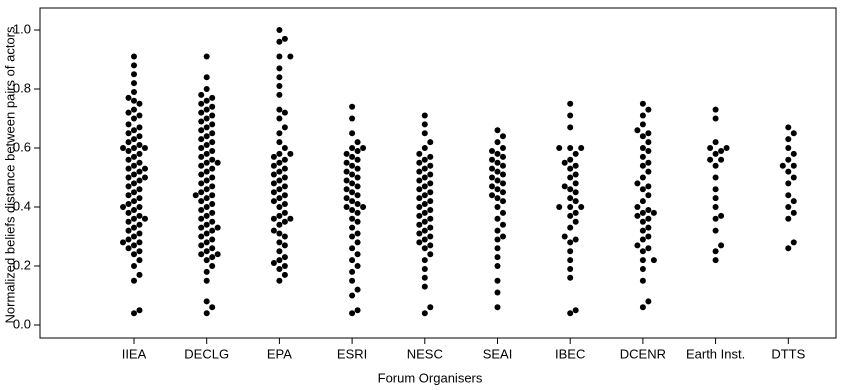  I want to click on y-tick-label: 0.2, so click(22, 264).